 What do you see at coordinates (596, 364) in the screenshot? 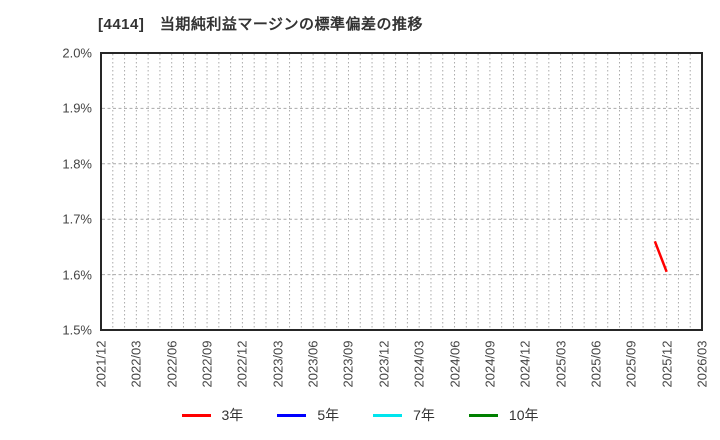
I see `x-tick-label: 2025/06` at bounding box center [596, 364].